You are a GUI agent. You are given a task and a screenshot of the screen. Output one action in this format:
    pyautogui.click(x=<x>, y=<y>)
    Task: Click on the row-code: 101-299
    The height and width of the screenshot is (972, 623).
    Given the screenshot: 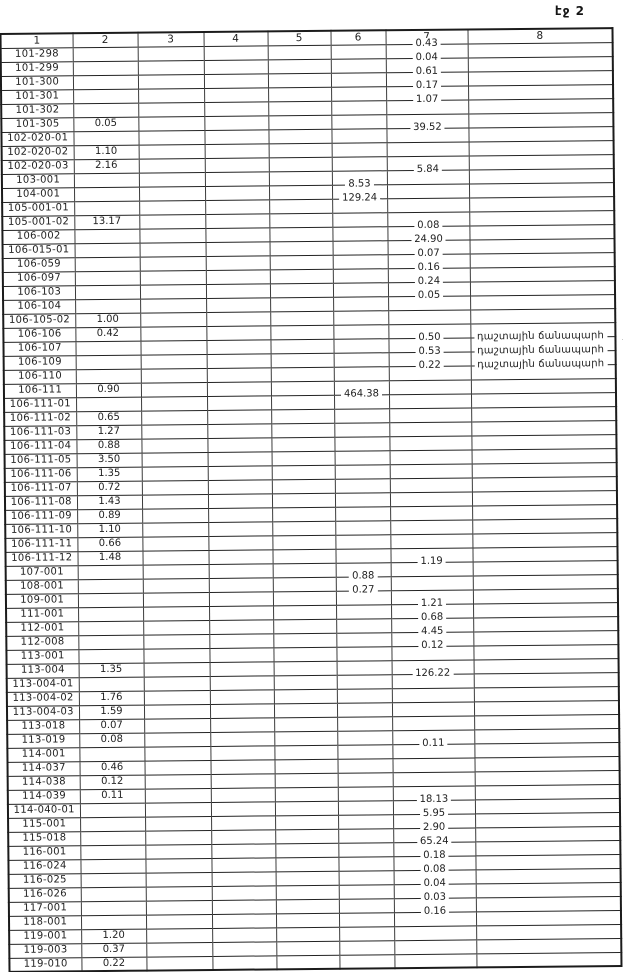 What is the action you would take?
    pyautogui.click(x=37, y=68)
    